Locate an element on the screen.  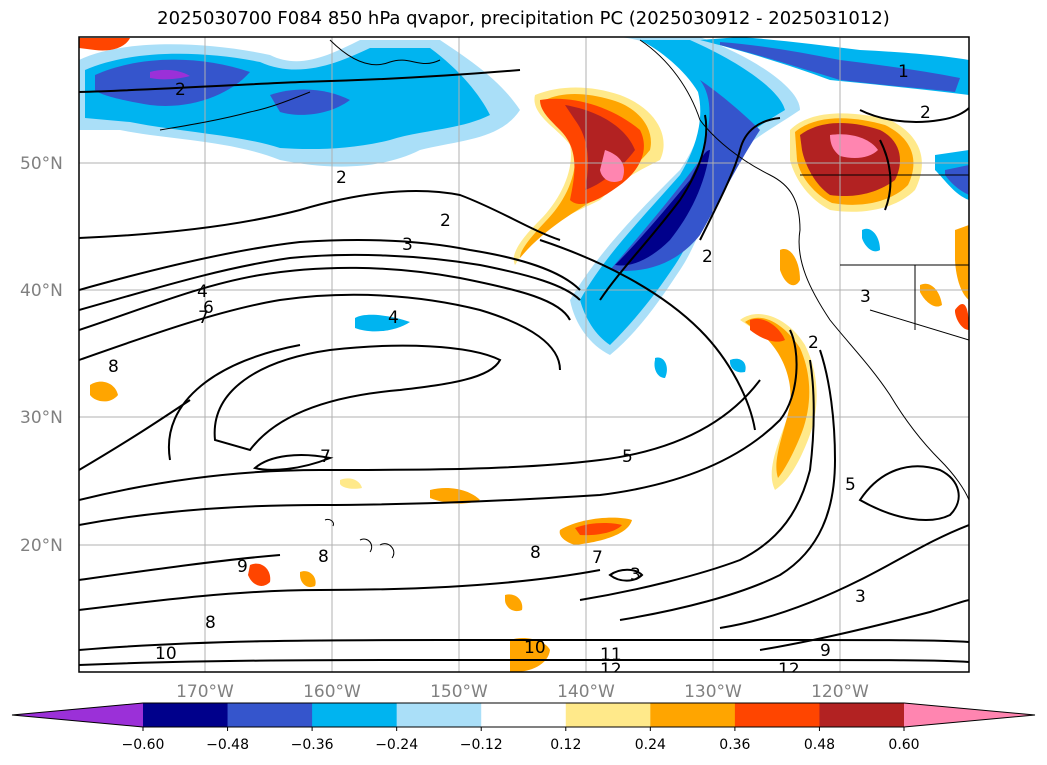
colorbar-tick-label: 0.12 is located at coordinates (565, 745).